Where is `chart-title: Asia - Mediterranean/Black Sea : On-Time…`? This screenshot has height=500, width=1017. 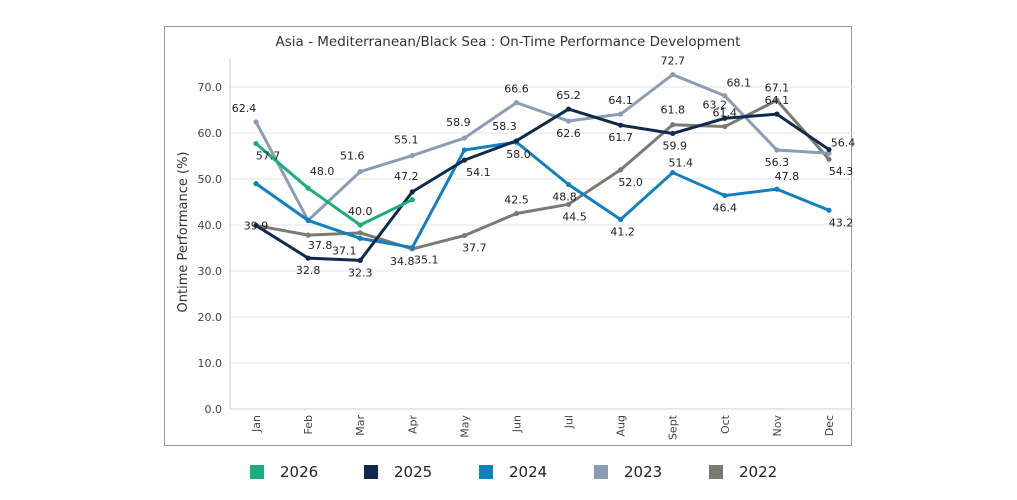 chart-title: Asia - Mediterranean/Black Sea : On-Time… is located at coordinates (508, 42).